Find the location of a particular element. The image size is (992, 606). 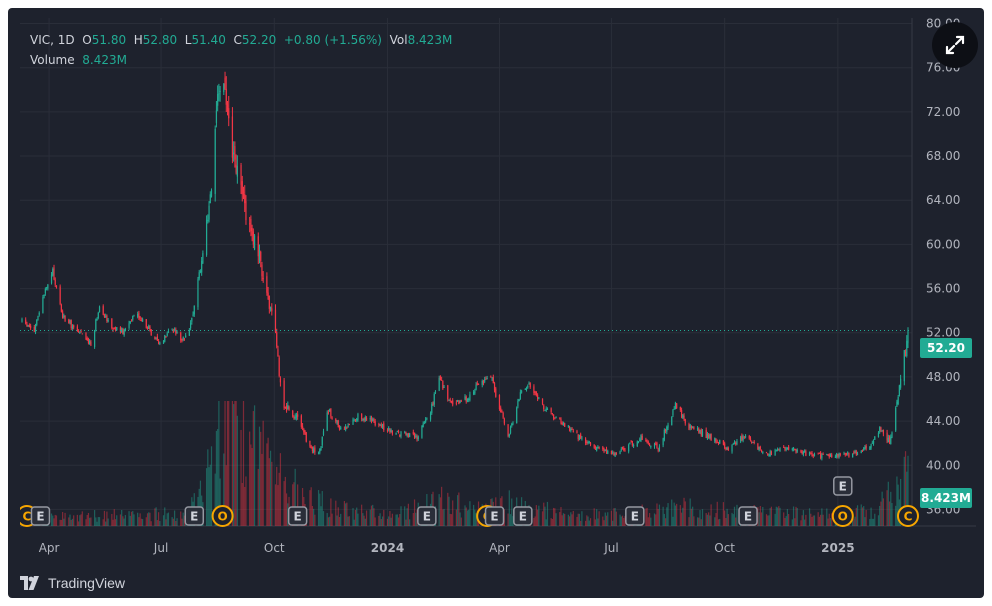

x-tick-label: Jul is located at coordinates (160, 548).